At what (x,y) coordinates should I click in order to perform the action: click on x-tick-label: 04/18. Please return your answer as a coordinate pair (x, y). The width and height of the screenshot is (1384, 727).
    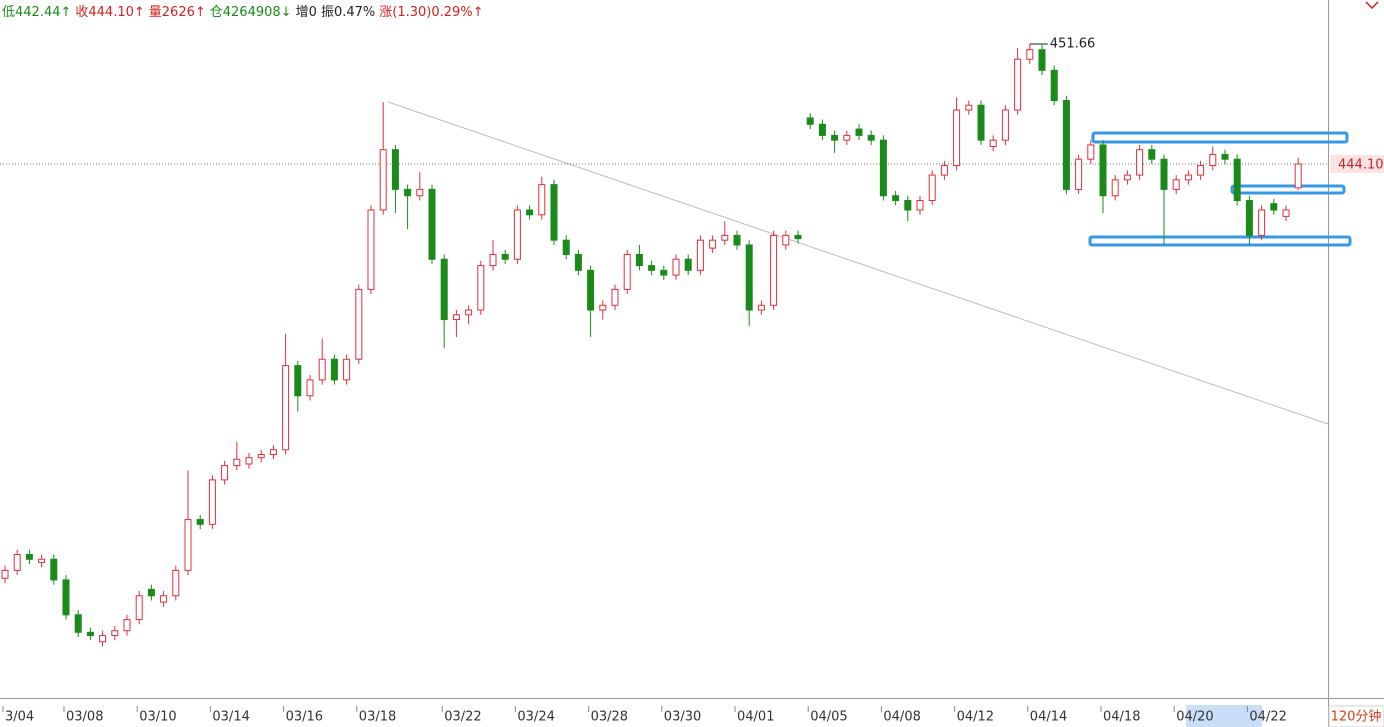
    Looking at the image, I should click on (1121, 717).